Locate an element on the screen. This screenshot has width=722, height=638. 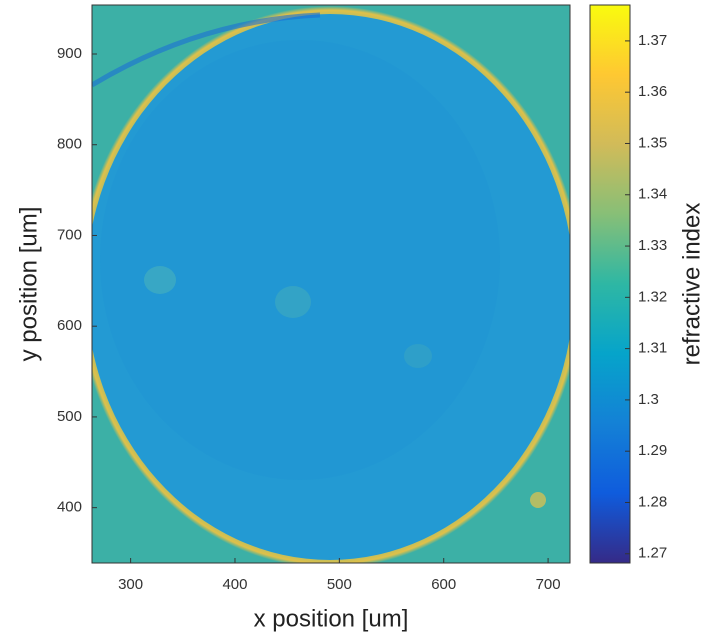
colorbar-tick-label: 1.28 is located at coordinates (652, 501).